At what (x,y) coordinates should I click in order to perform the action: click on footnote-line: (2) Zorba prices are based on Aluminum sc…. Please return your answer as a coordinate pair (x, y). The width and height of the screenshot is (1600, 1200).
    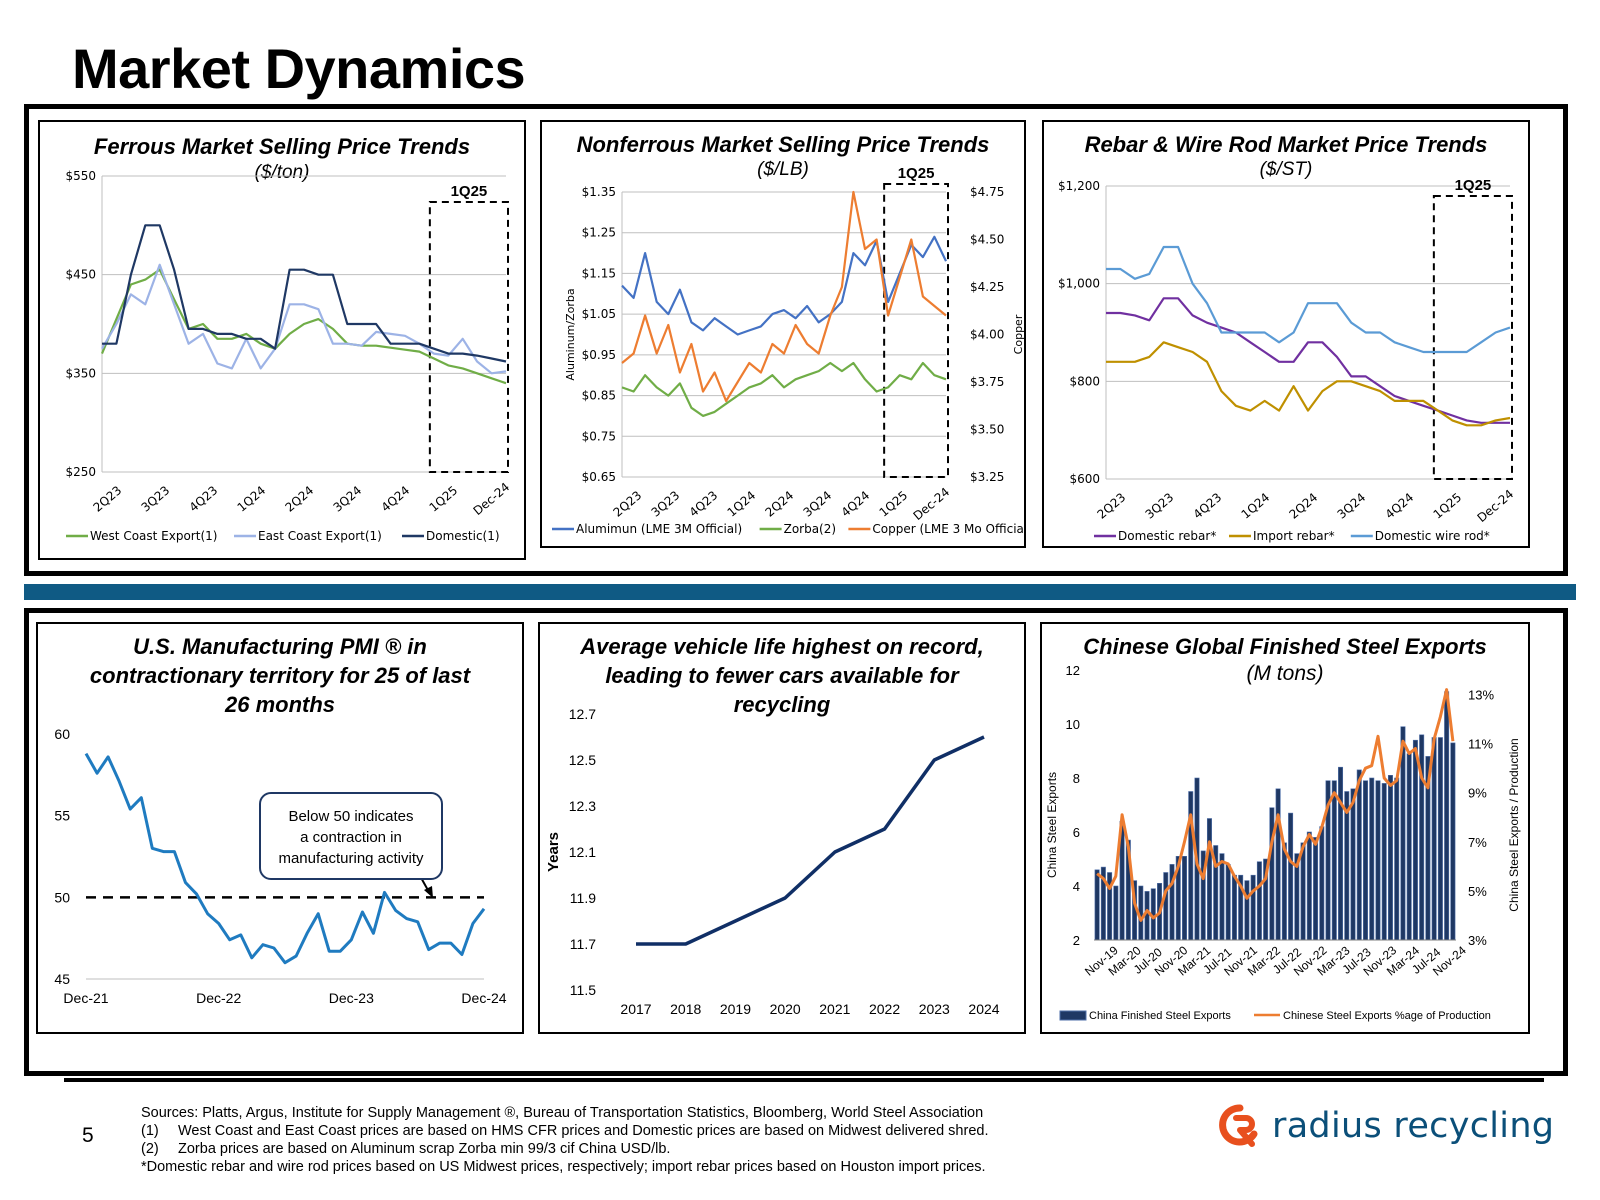
    Looking at the image, I should click on (565, 1149).